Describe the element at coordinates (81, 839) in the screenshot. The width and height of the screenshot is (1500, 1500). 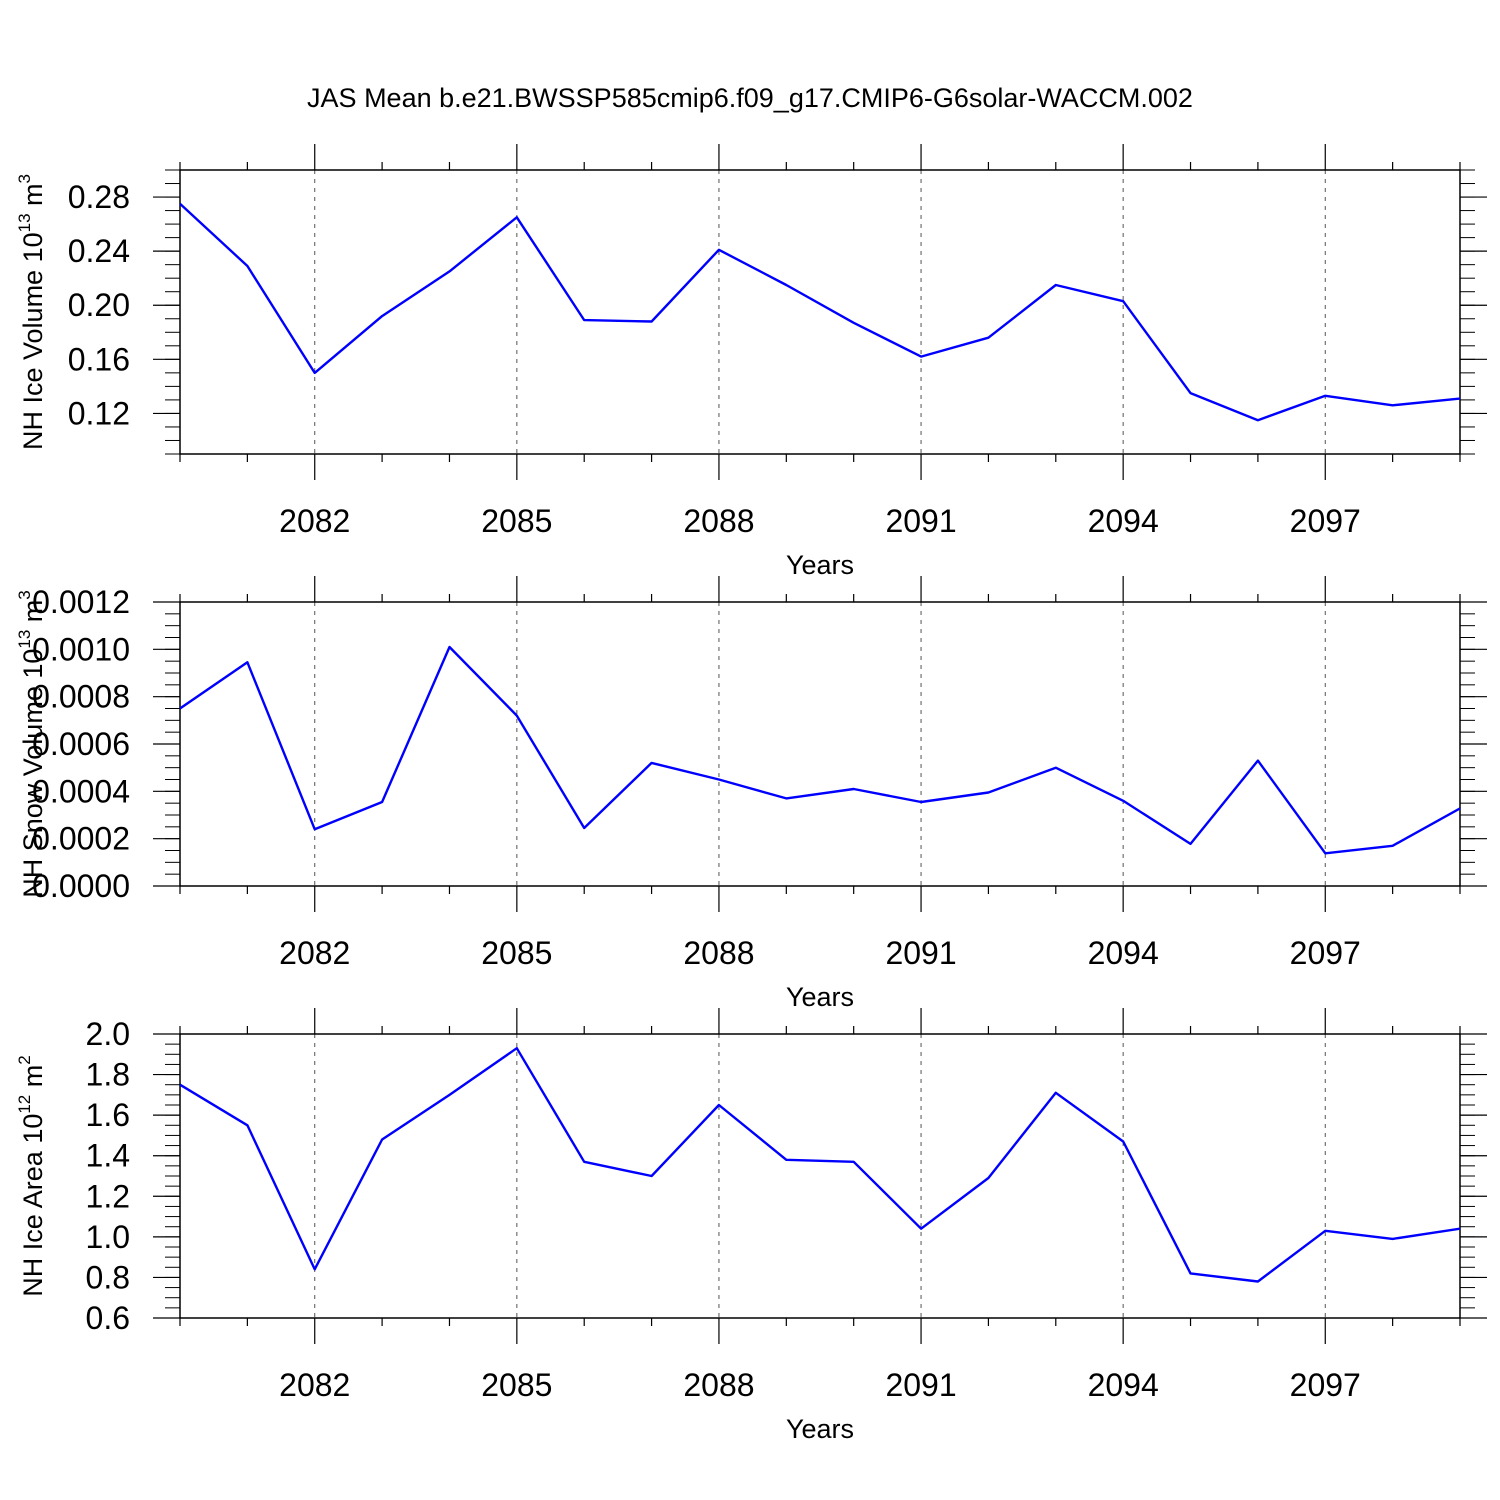
I see `y-tick-label: 0.0002` at that location.